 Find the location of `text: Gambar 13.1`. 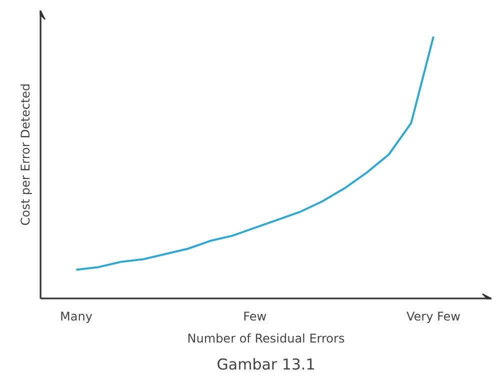

text: Gambar 13.1 is located at coordinates (266, 365).